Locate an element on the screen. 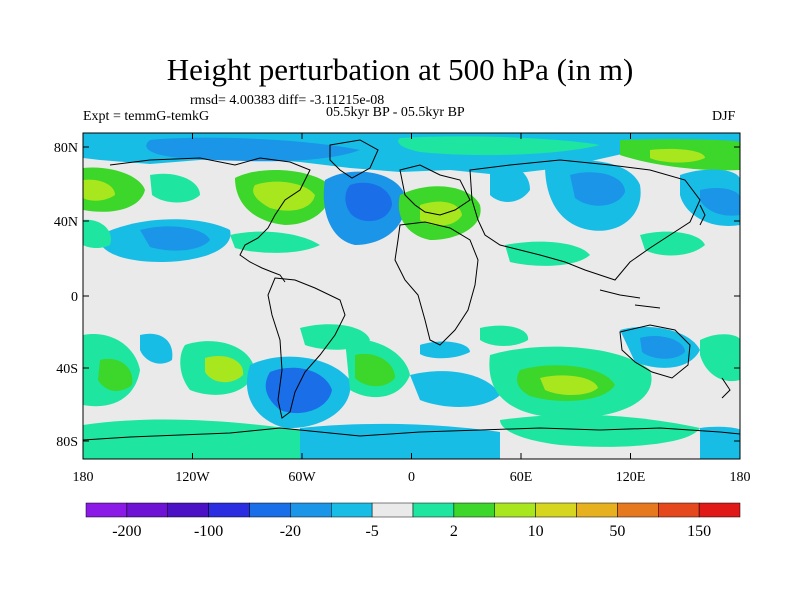  lat-label: 0 is located at coordinates (74, 297).